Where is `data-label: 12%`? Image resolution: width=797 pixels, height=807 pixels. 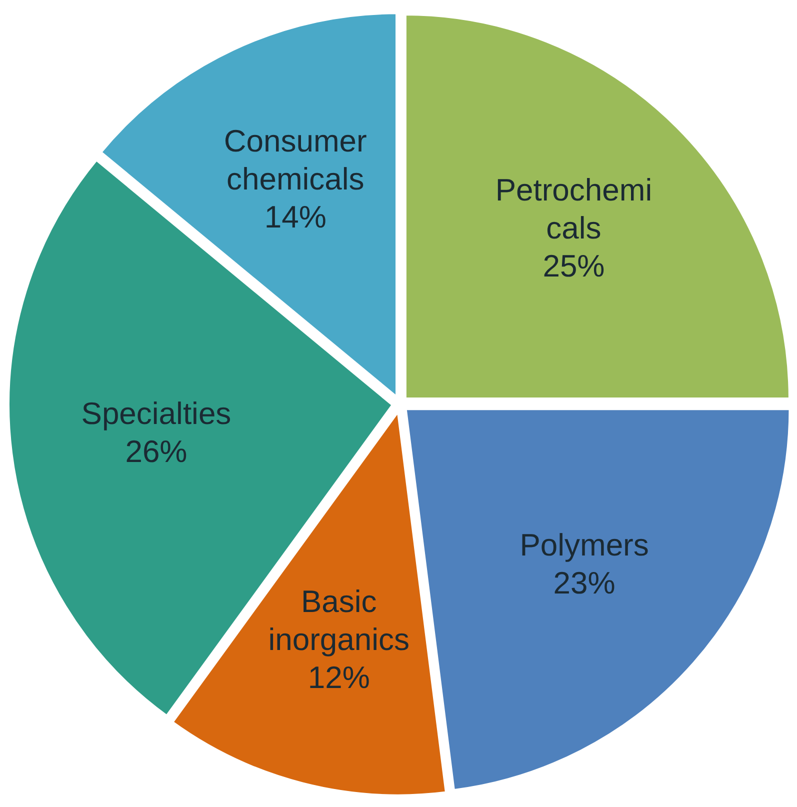 data-label: 12% is located at coordinates (339, 678).